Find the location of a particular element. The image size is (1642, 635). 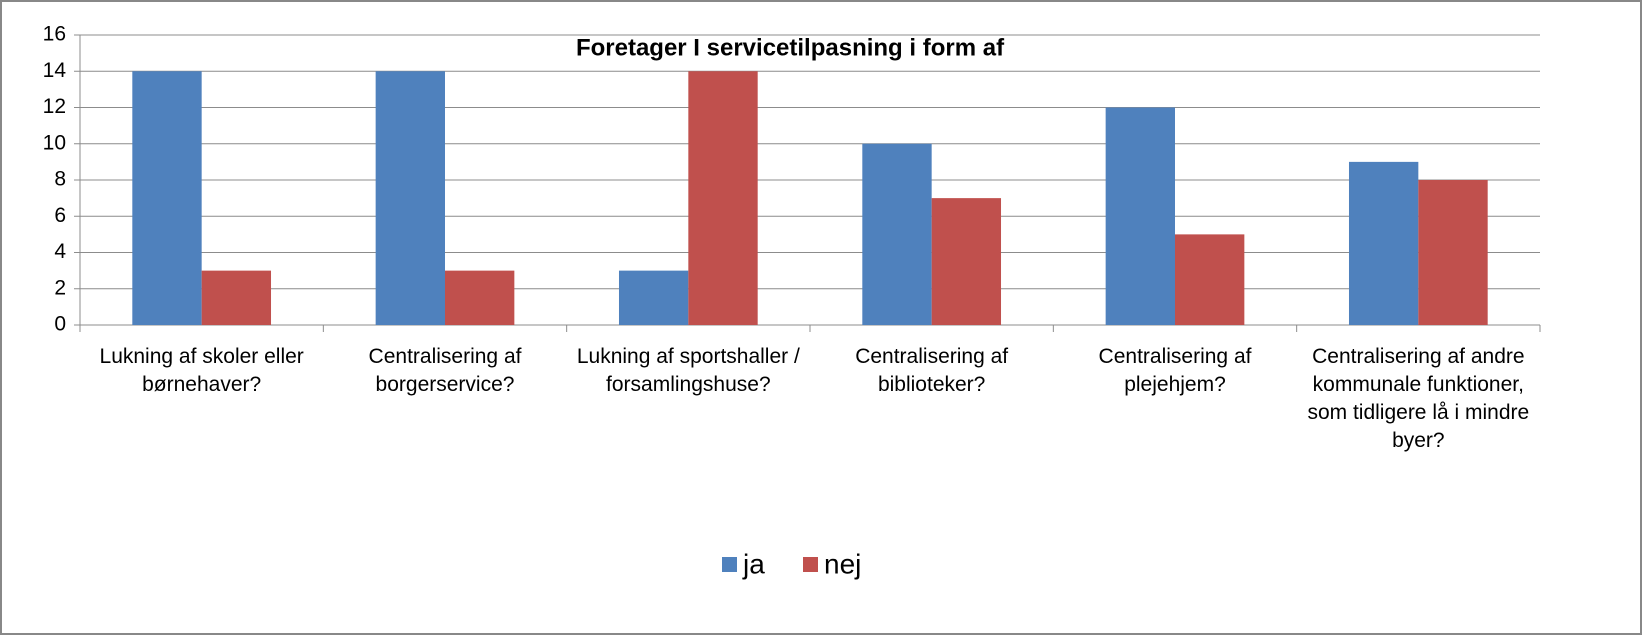

y-tick-label: 0 is located at coordinates (60, 324).